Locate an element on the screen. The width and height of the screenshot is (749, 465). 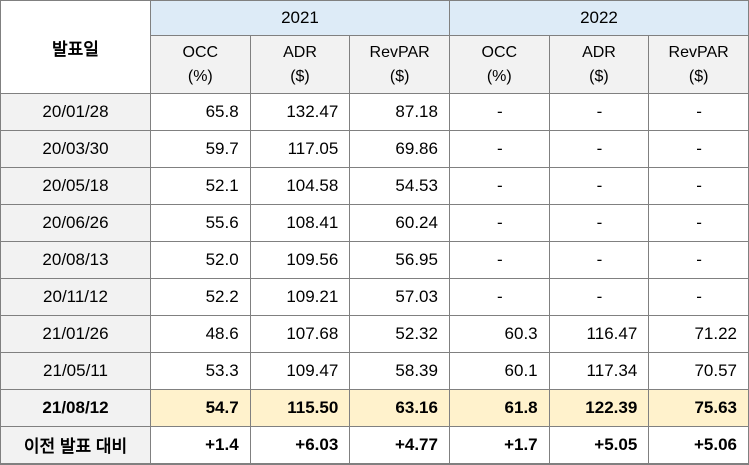
table-row: 20/06/26 55.6 108.41 60.24 - - - is located at coordinates (374, 223).